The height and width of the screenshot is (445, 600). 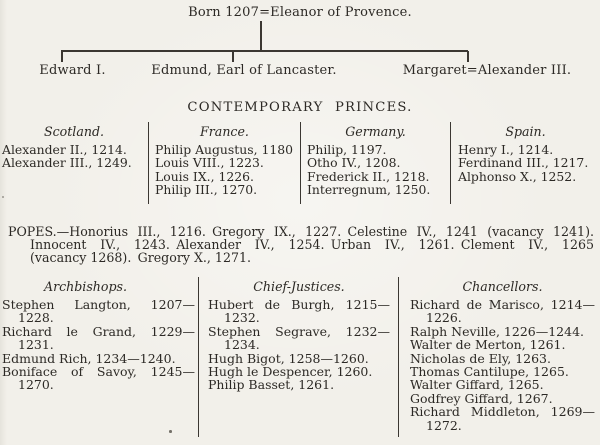 What do you see at coordinates (204, 176) in the screenshot?
I see `prince-item: Louis IX., 1226.` at bounding box center [204, 176].